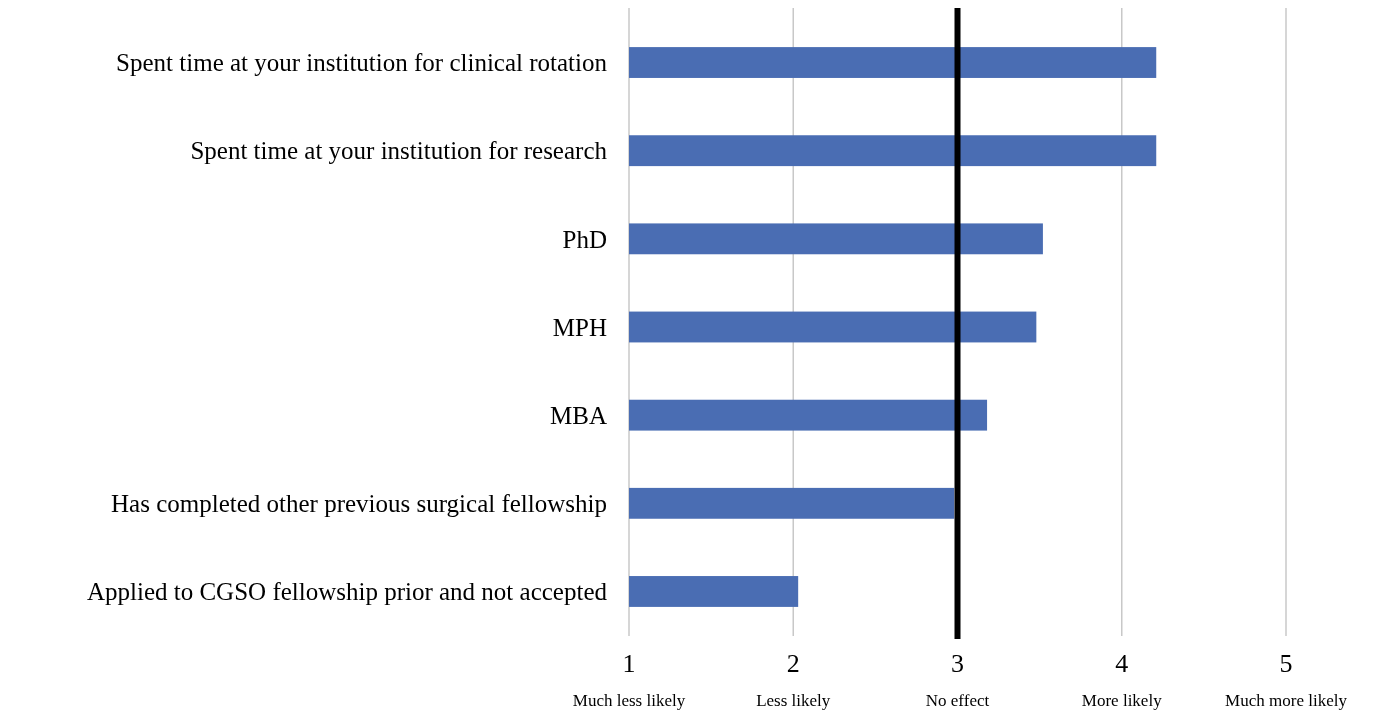 The width and height of the screenshot is (1373, 719). I want to click on x-tick-label: 2 Less likely, so click(793, 679).